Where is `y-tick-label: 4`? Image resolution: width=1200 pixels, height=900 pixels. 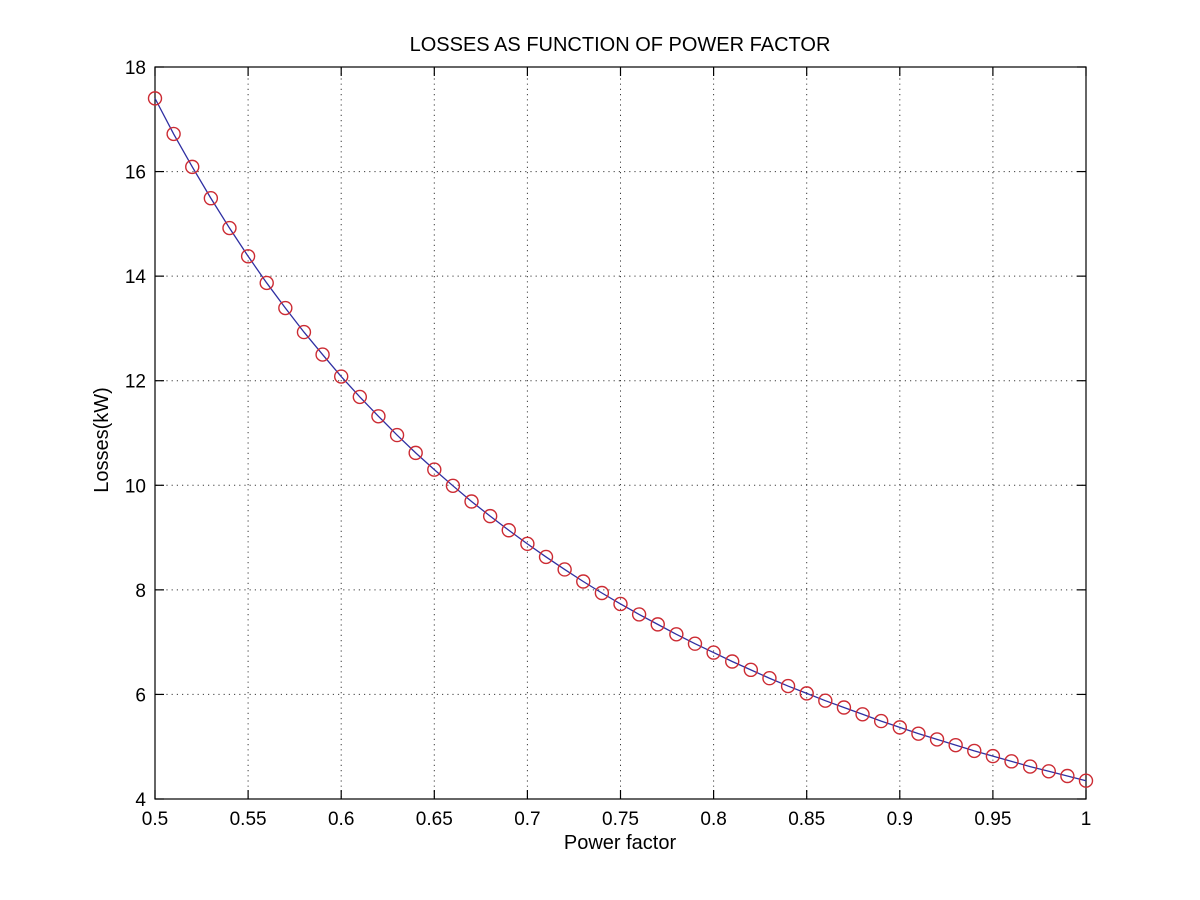
y-tick-label: 4 is located at coordinates (140, 800).